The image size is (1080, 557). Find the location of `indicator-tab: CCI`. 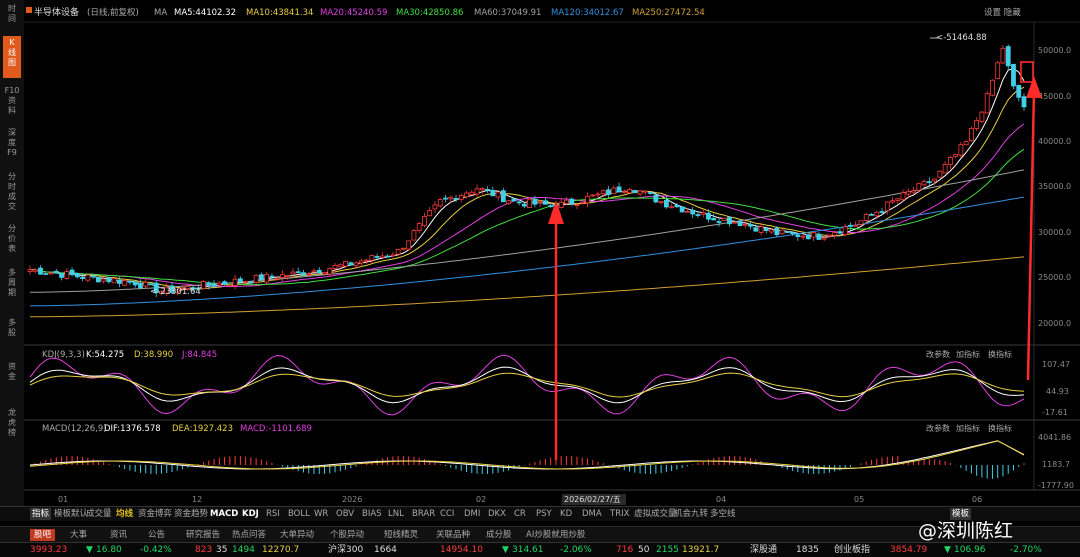

indicator-tab: CCI is located at coordinates (447, 514).